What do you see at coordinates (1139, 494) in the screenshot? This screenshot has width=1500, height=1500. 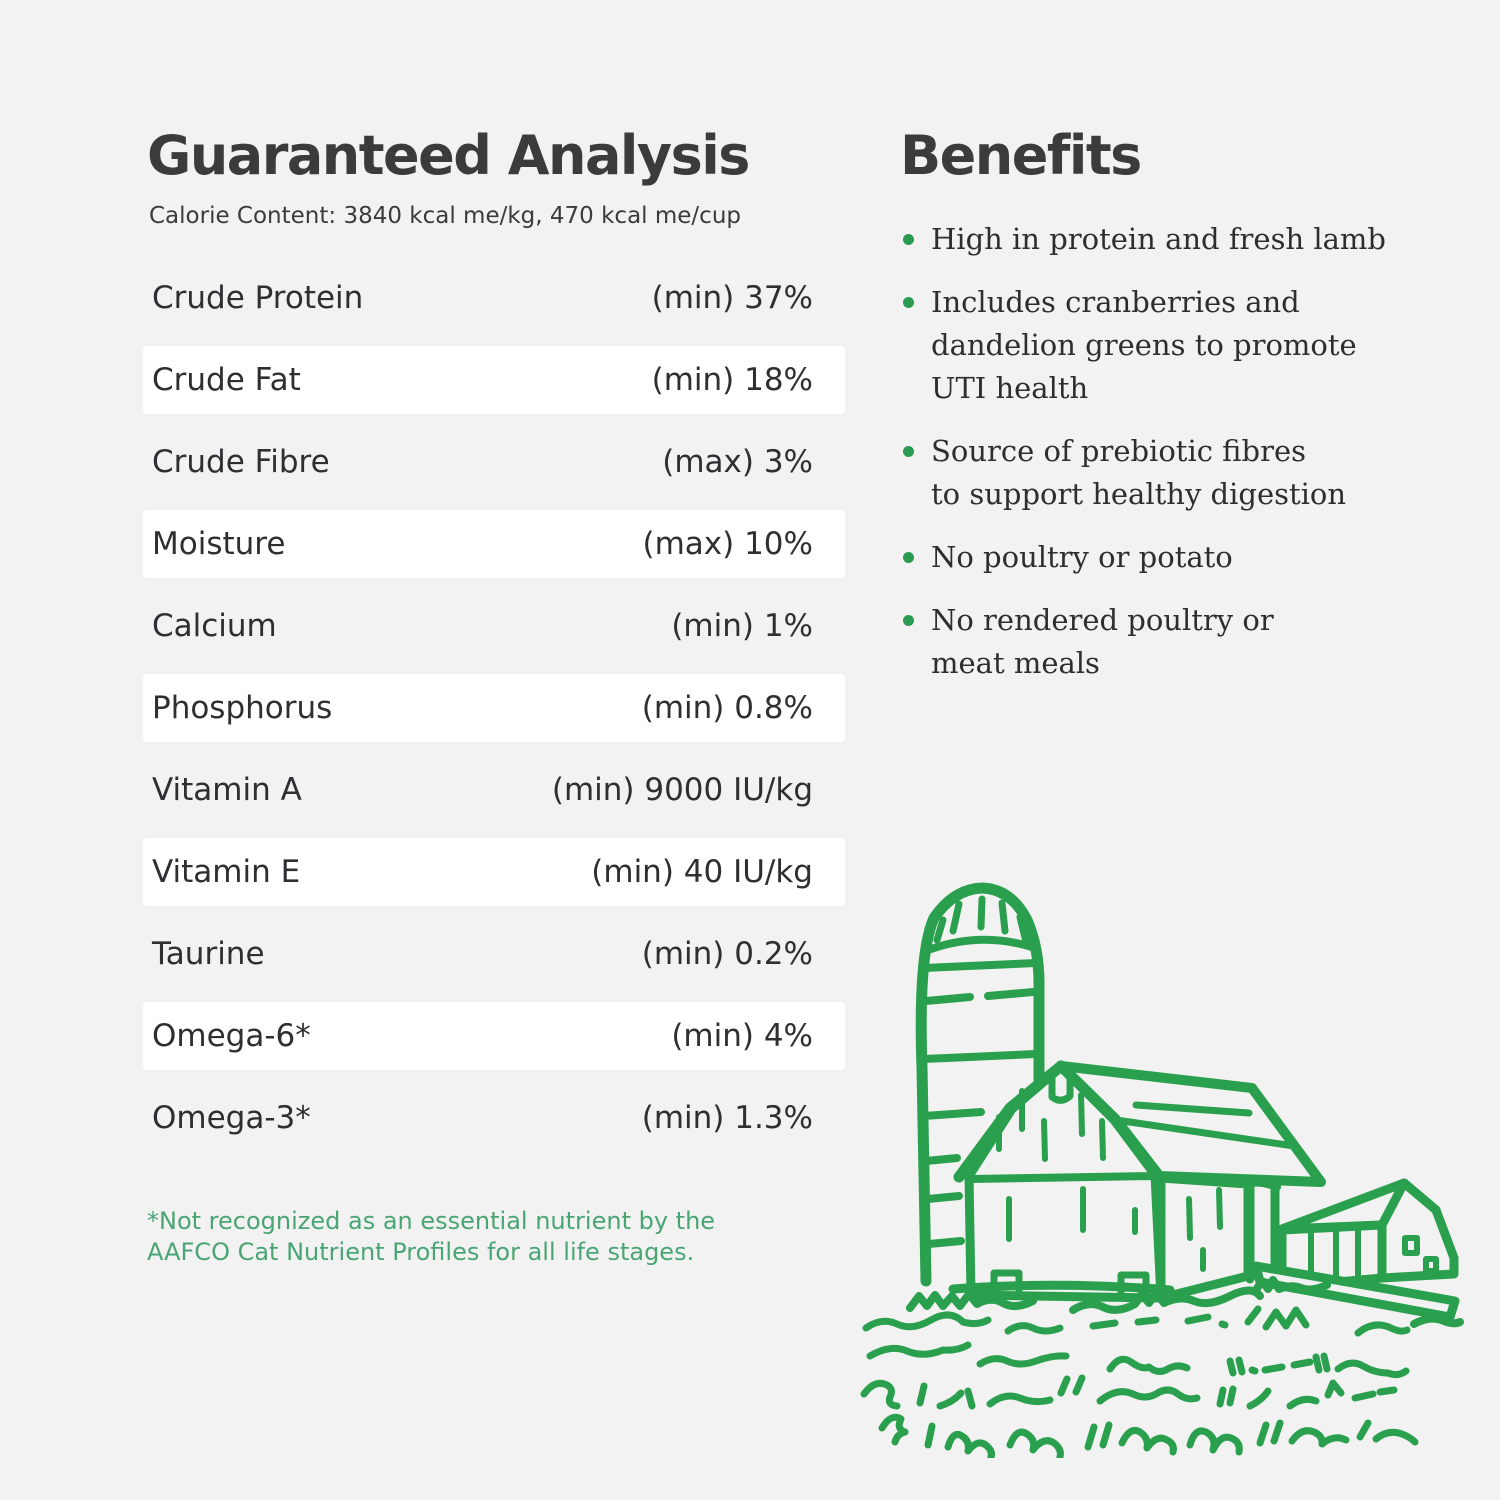 I see `benefit-line: to support healthy digestion` at bounding box center [1139, 494].